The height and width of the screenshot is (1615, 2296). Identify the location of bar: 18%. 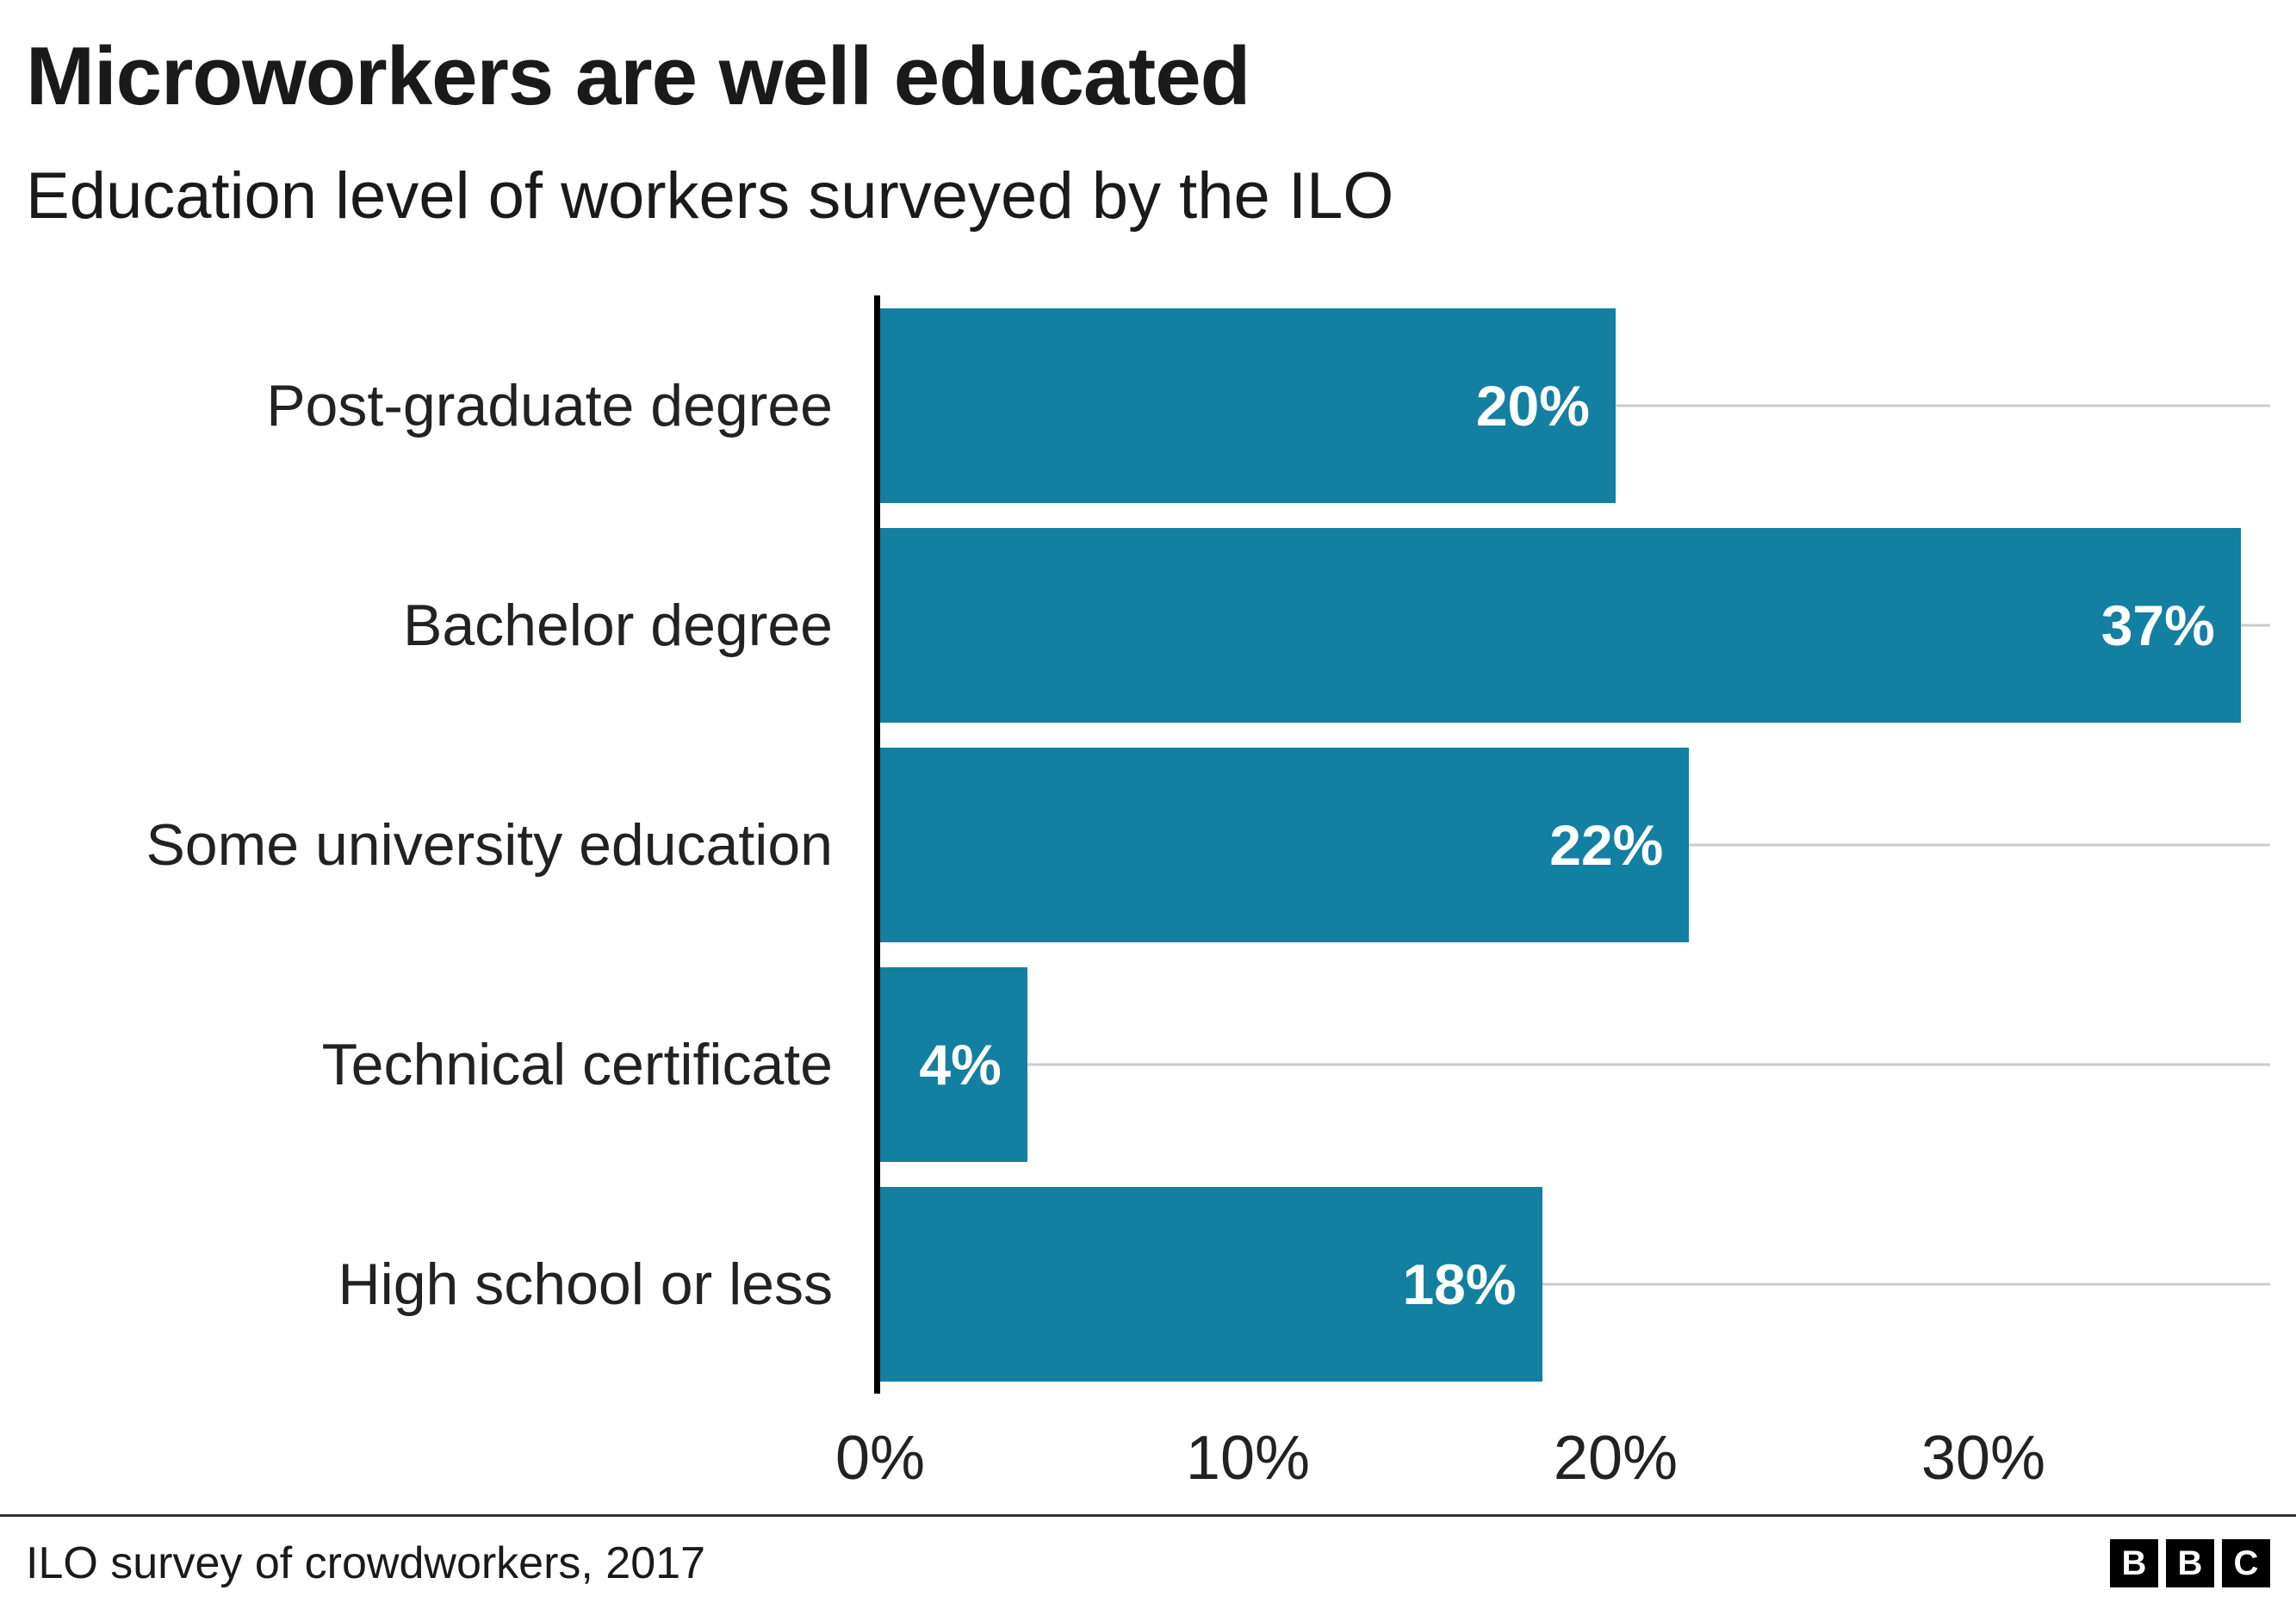
(1211, 1284).